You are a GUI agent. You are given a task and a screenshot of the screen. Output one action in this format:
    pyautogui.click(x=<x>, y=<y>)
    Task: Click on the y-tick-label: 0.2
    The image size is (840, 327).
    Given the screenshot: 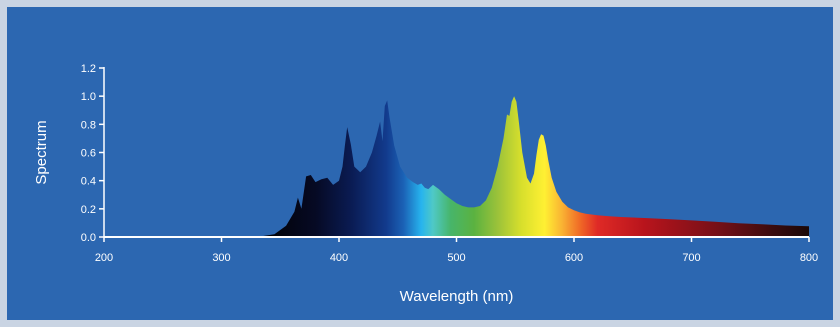 What is the action you would take?
    pyautogui.click(x=88, y=210)
    